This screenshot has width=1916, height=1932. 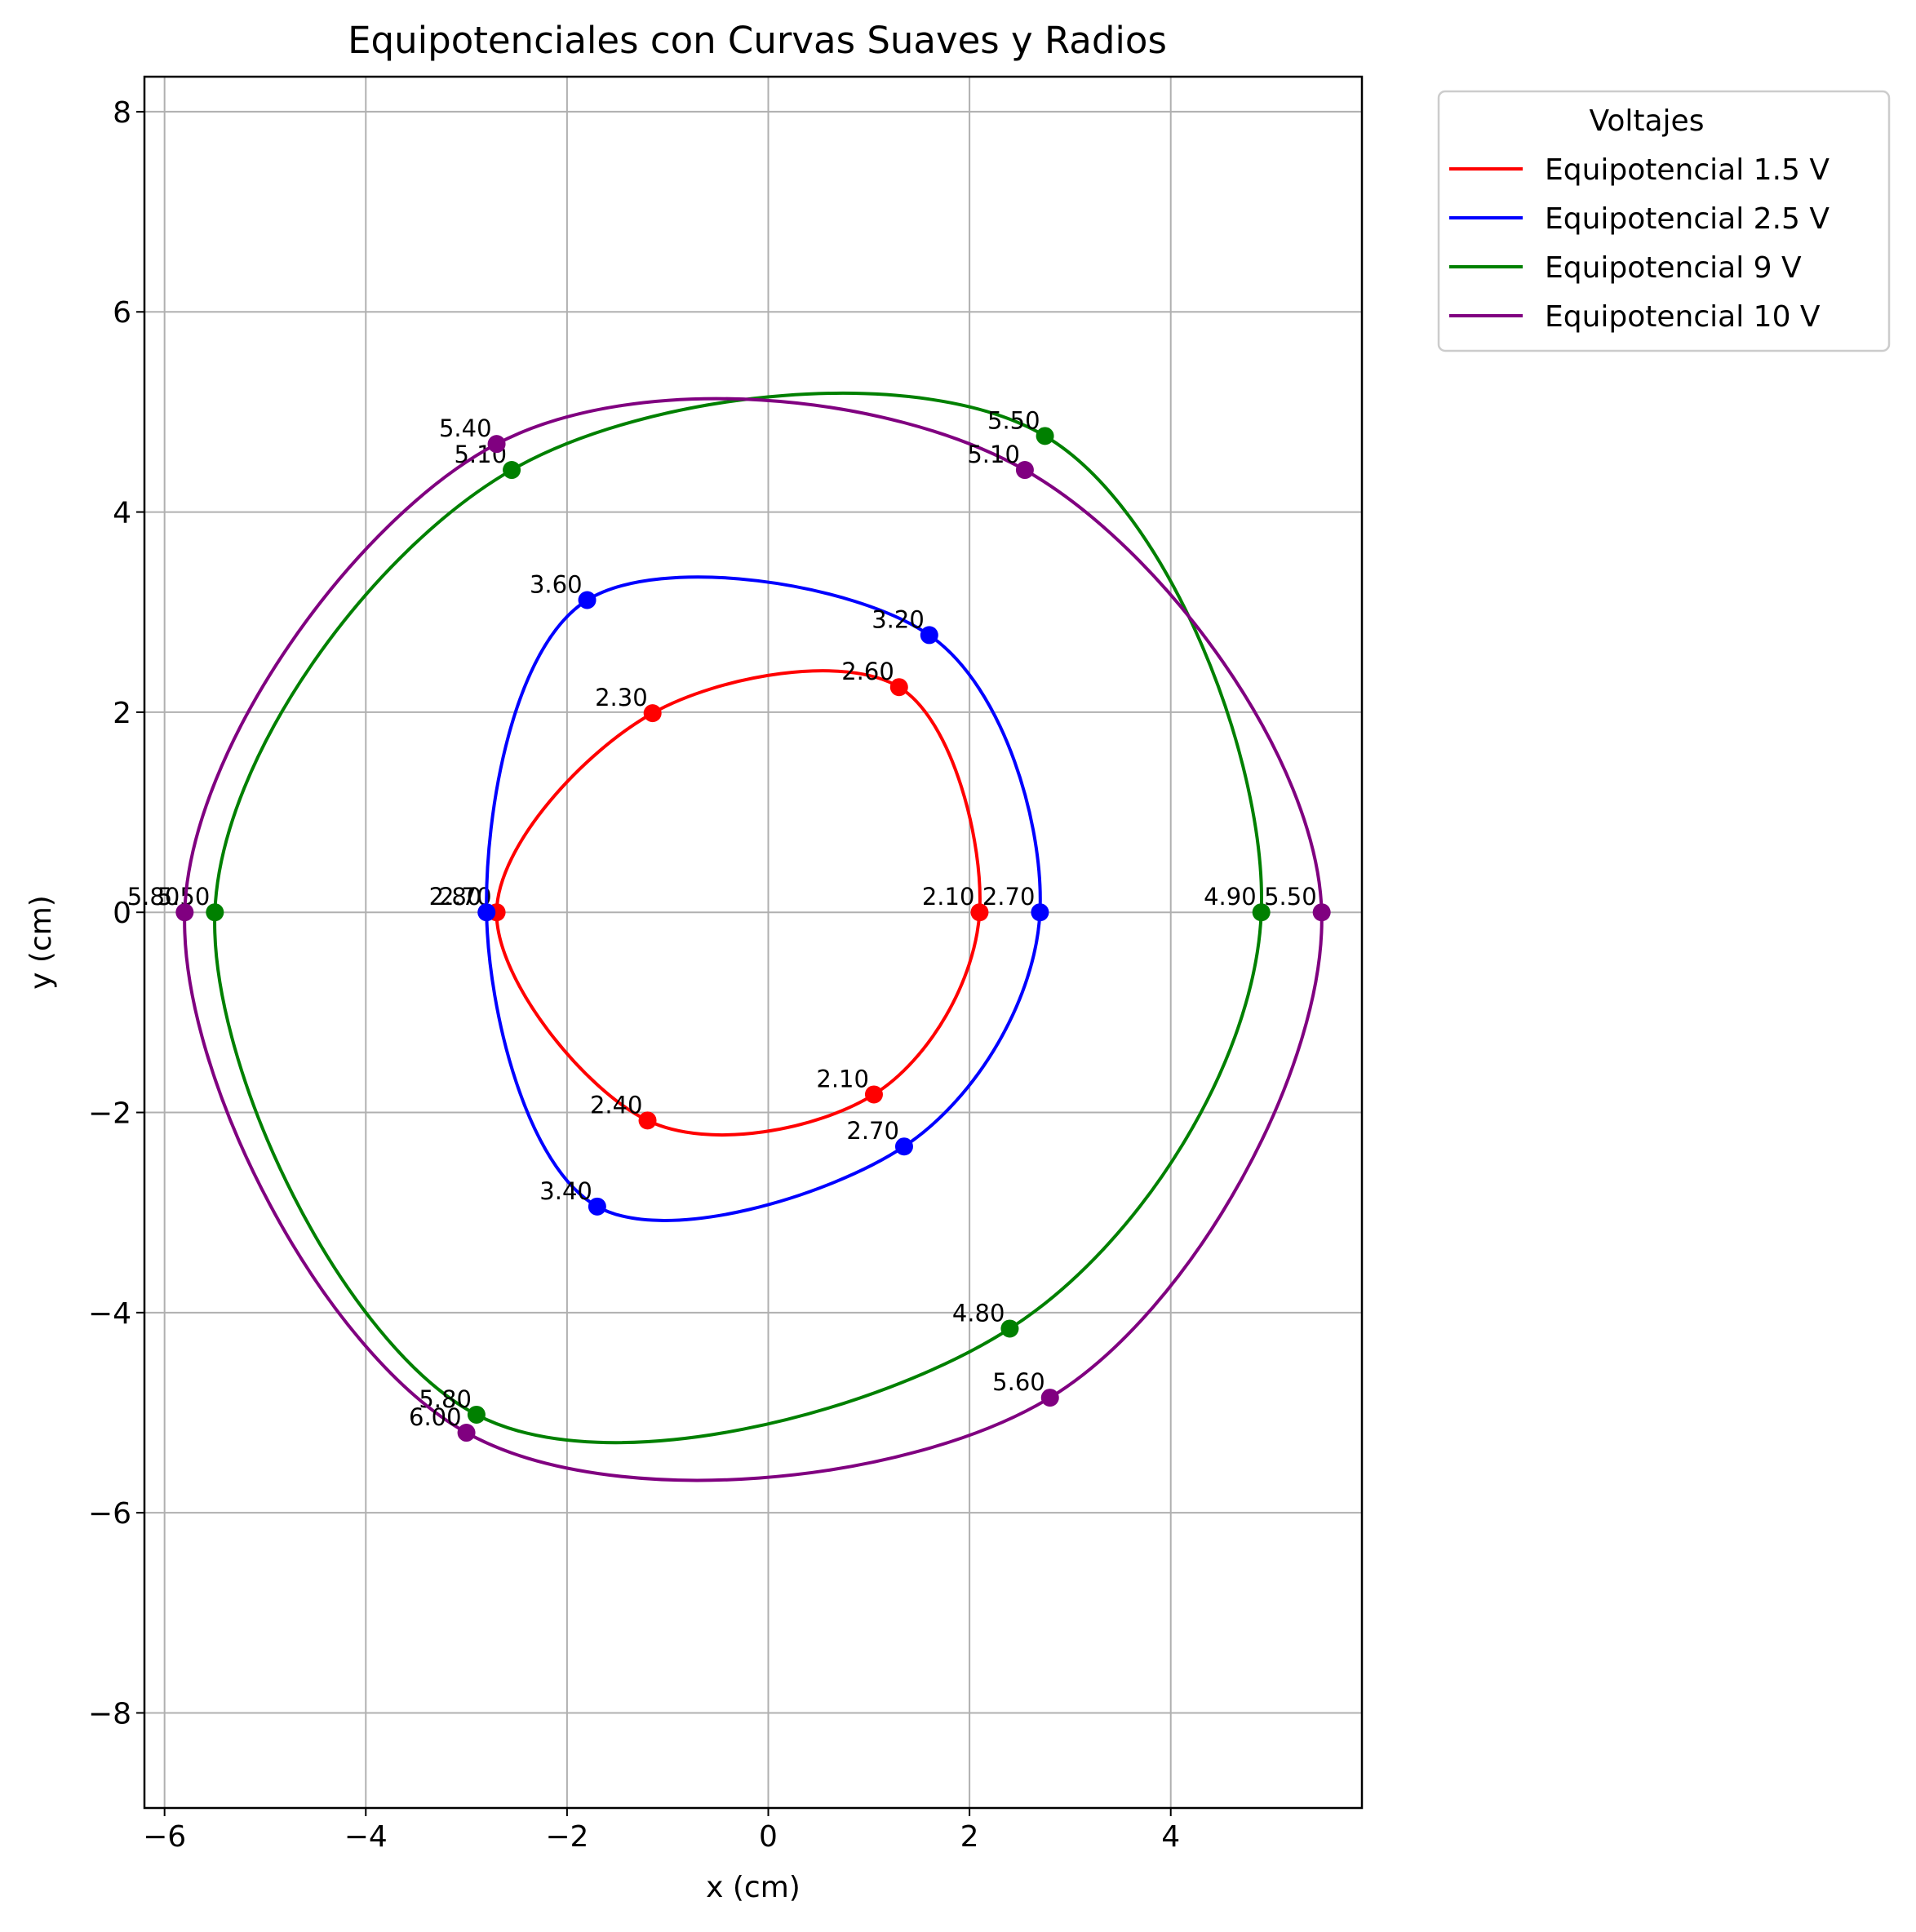 I want to click on x-tick-label-4: 2, so click(x=969, y=1837).